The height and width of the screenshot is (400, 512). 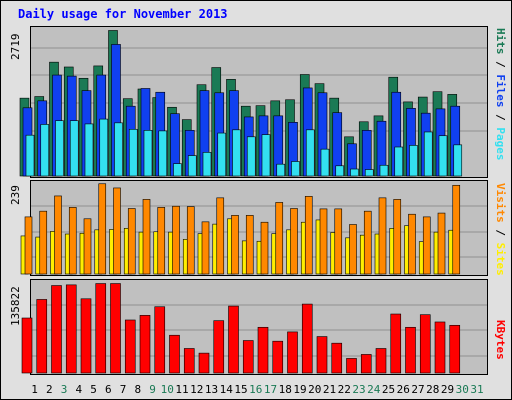 I want to click on day-label-30: 30, so click(x=462, y=389).